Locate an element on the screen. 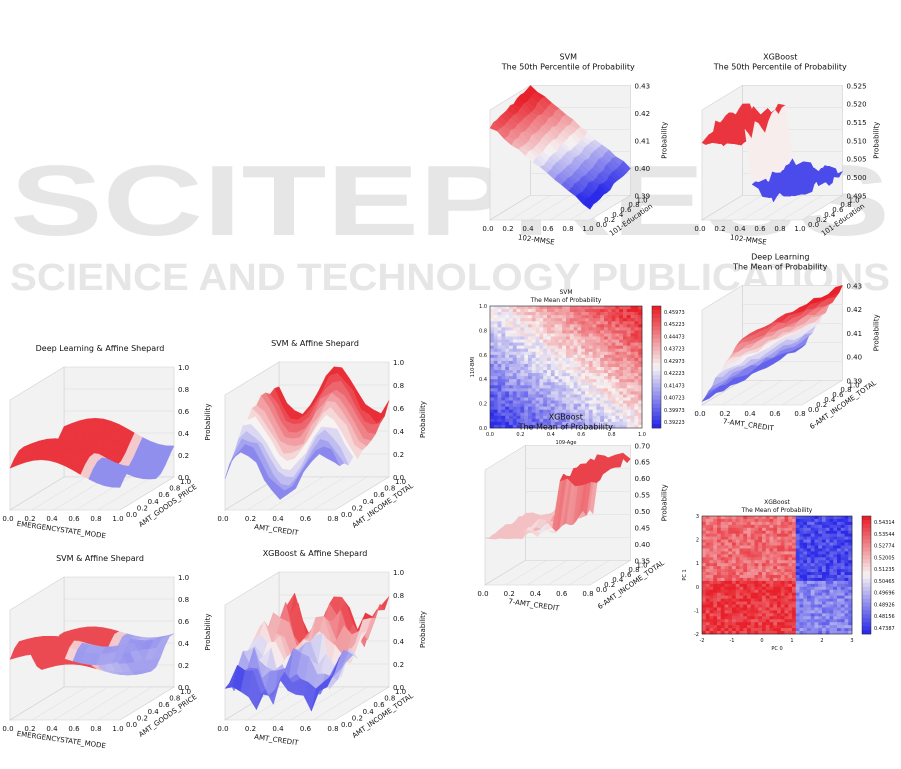 The image size is (901, 769). floor-pane is located at coordinates (772, 392).